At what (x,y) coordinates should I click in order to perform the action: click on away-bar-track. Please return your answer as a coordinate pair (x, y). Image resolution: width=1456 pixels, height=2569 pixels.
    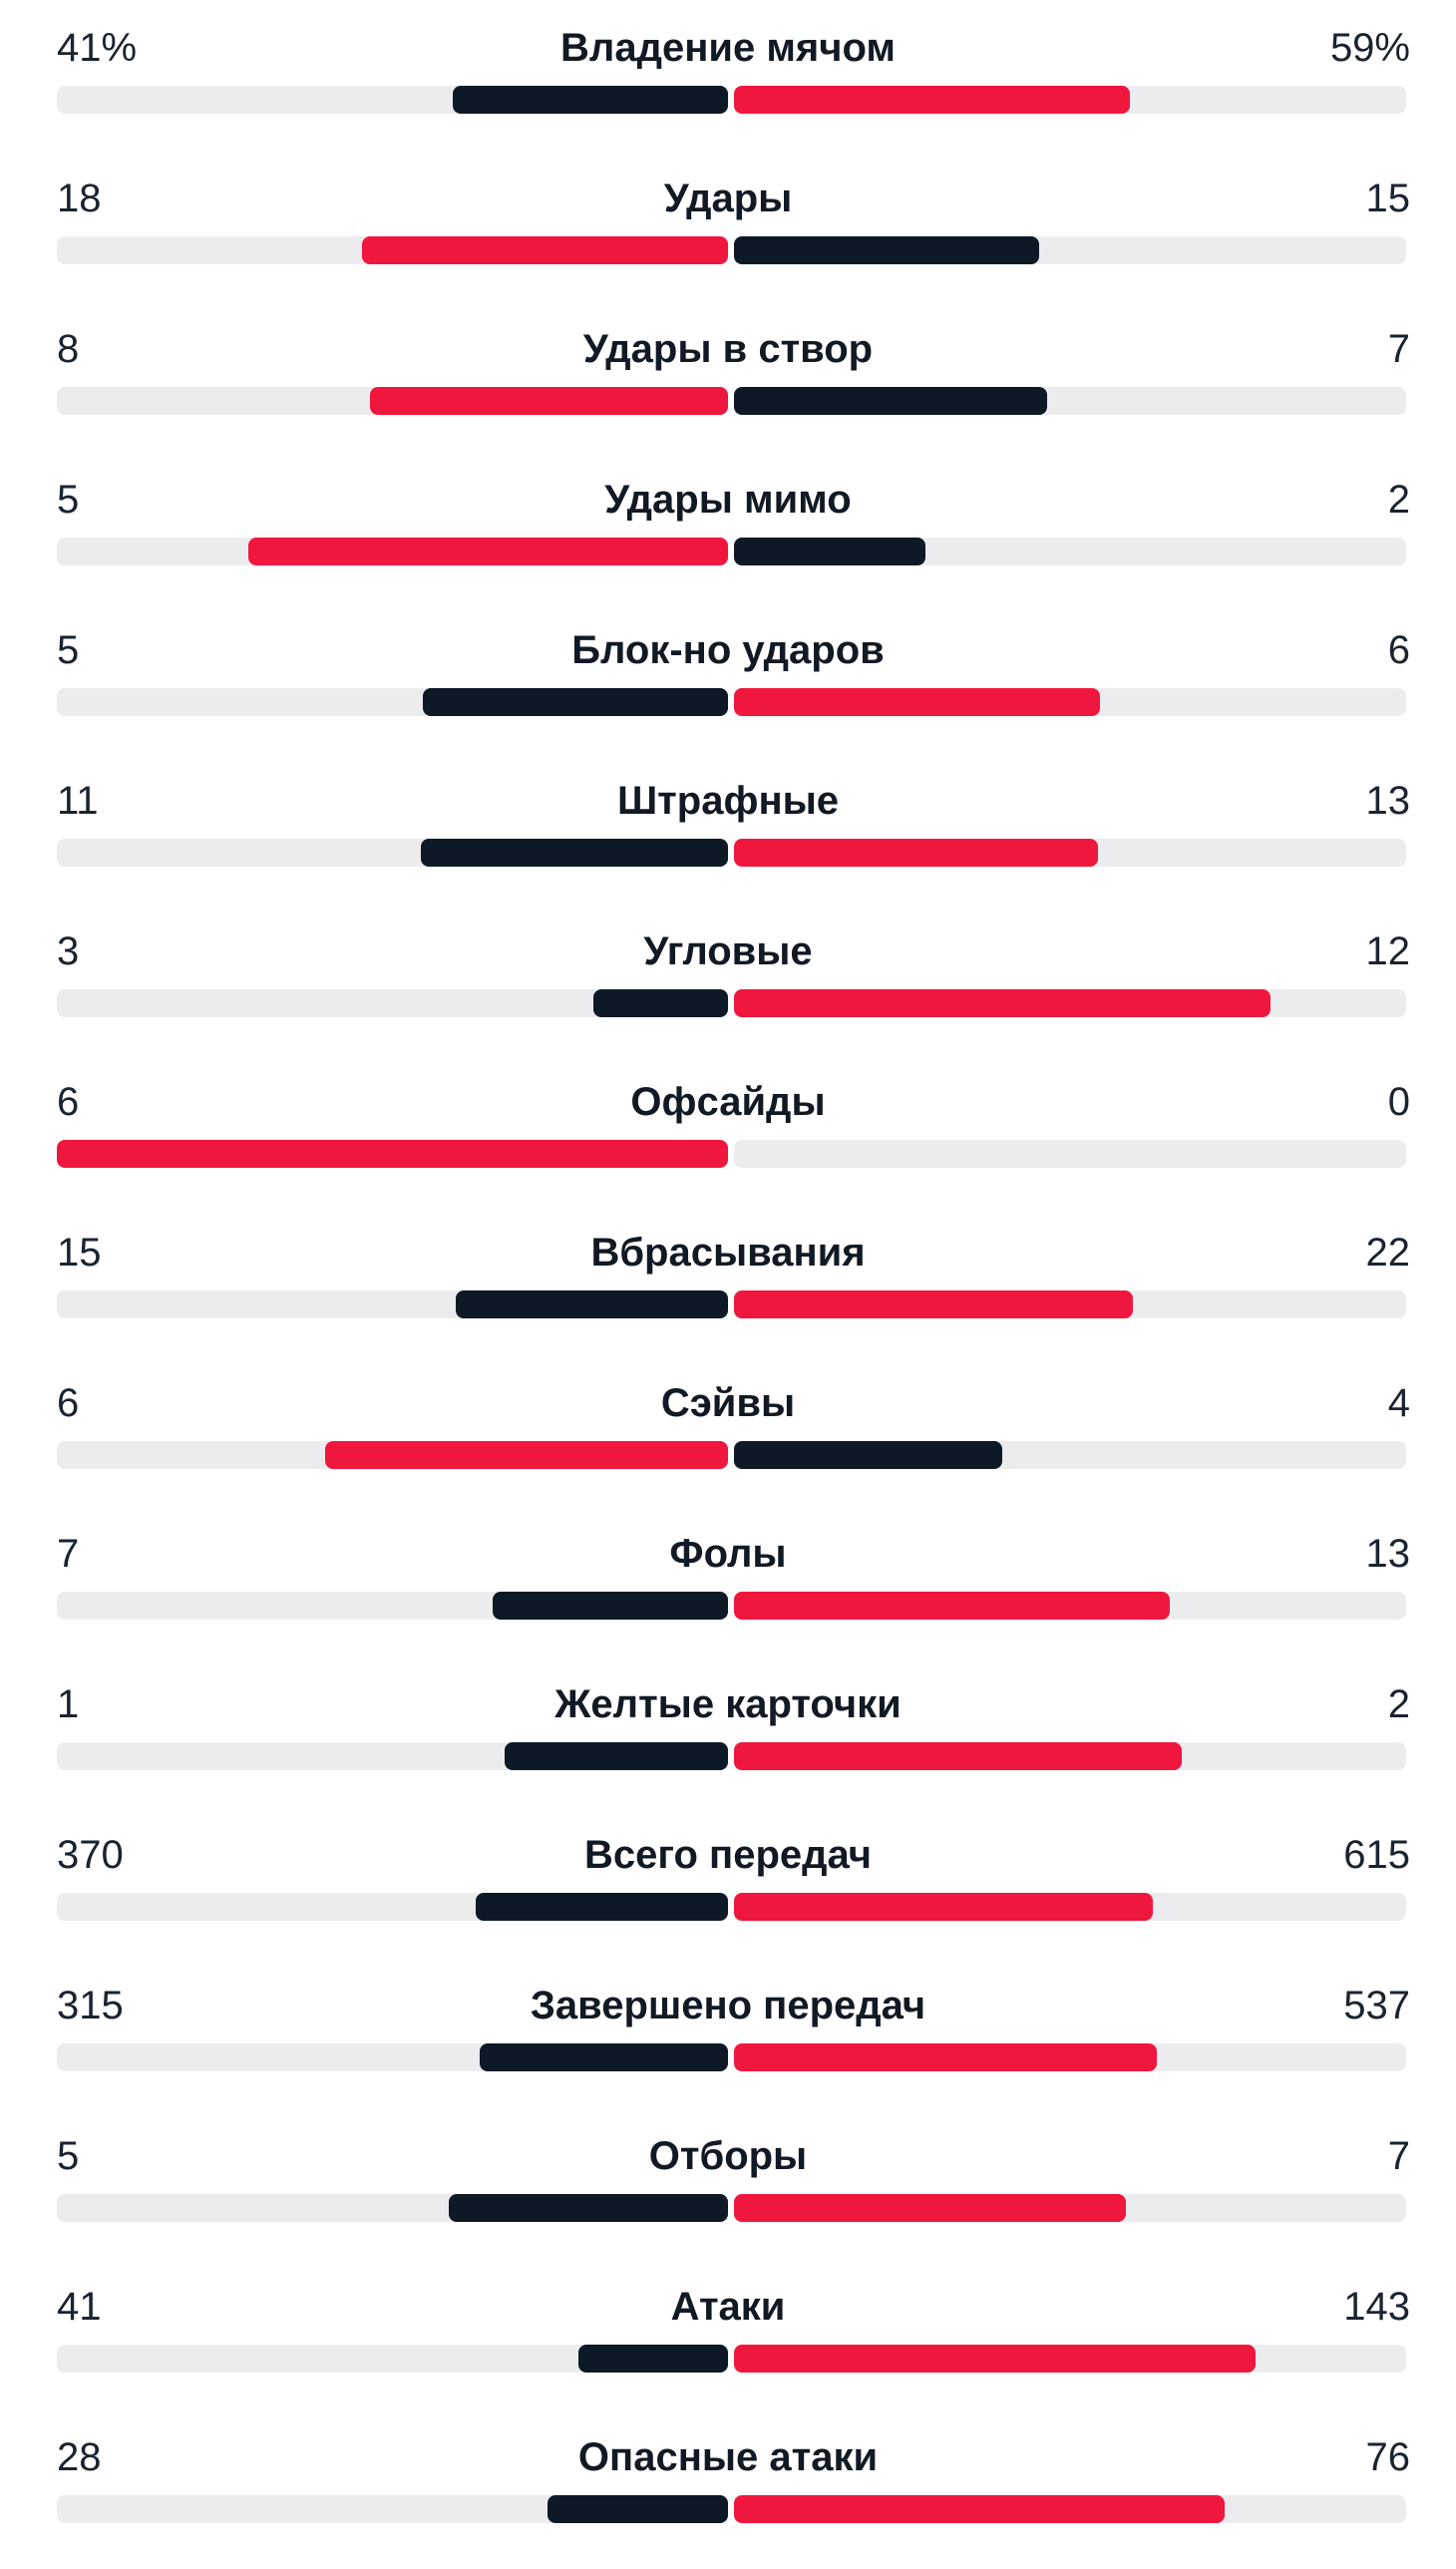
    Looking at the image, I should click on (1070, 1154).